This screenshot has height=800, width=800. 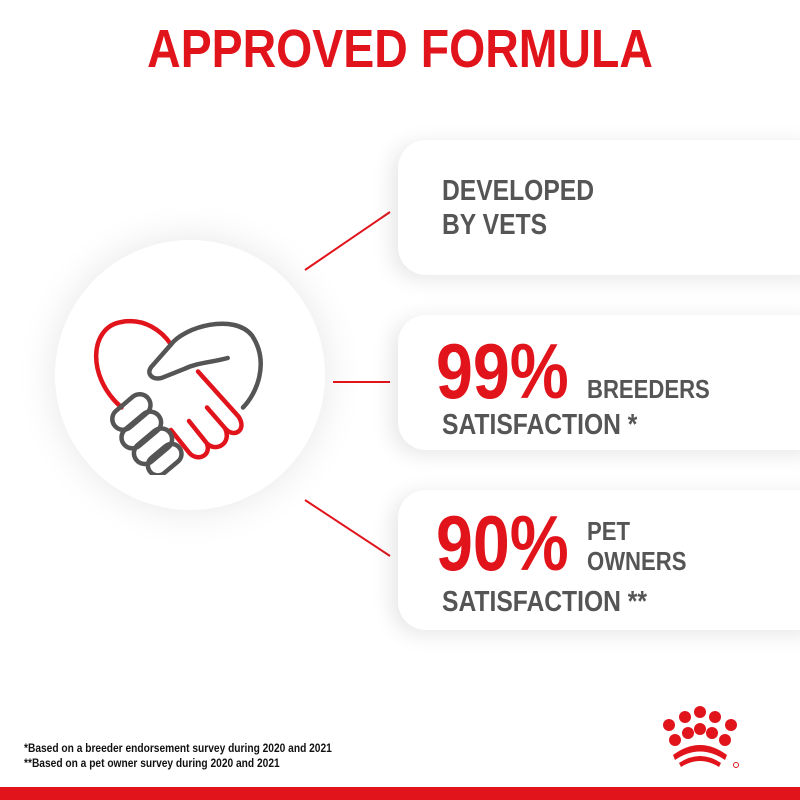 What do you see at coordinates (518, 208) in the screenshot?
I see `developed-text: DEVELOPED BY VETS` at bounding box center [518, 208].